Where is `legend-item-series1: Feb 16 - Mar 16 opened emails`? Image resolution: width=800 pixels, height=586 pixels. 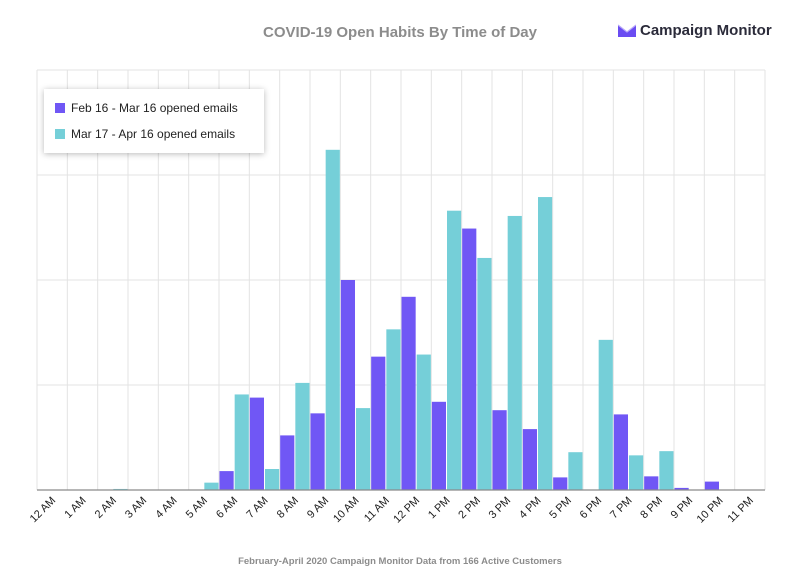
legend-item-series1: Feb 16 - Mar 16 opened emails is located at coordinates (146, 108).